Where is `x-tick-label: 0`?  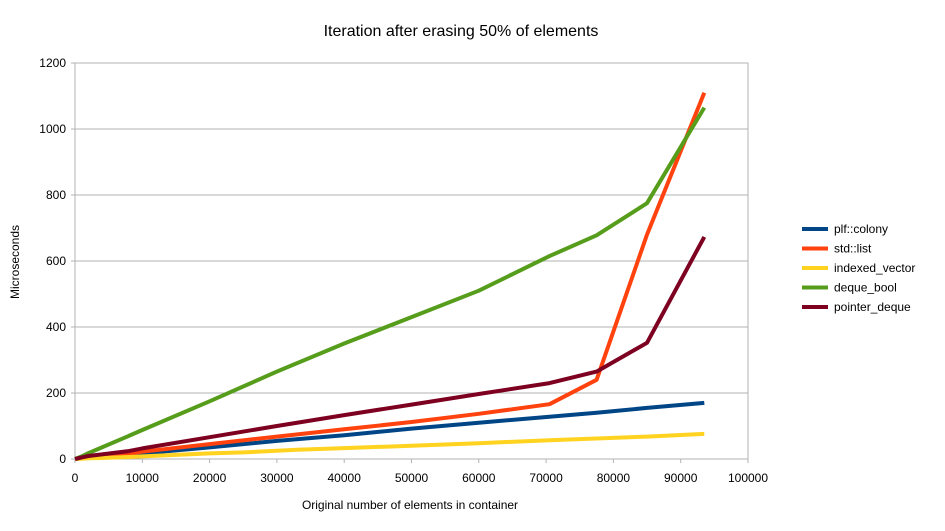 x-tick-label: 0 is located at coordinates (75, 478).